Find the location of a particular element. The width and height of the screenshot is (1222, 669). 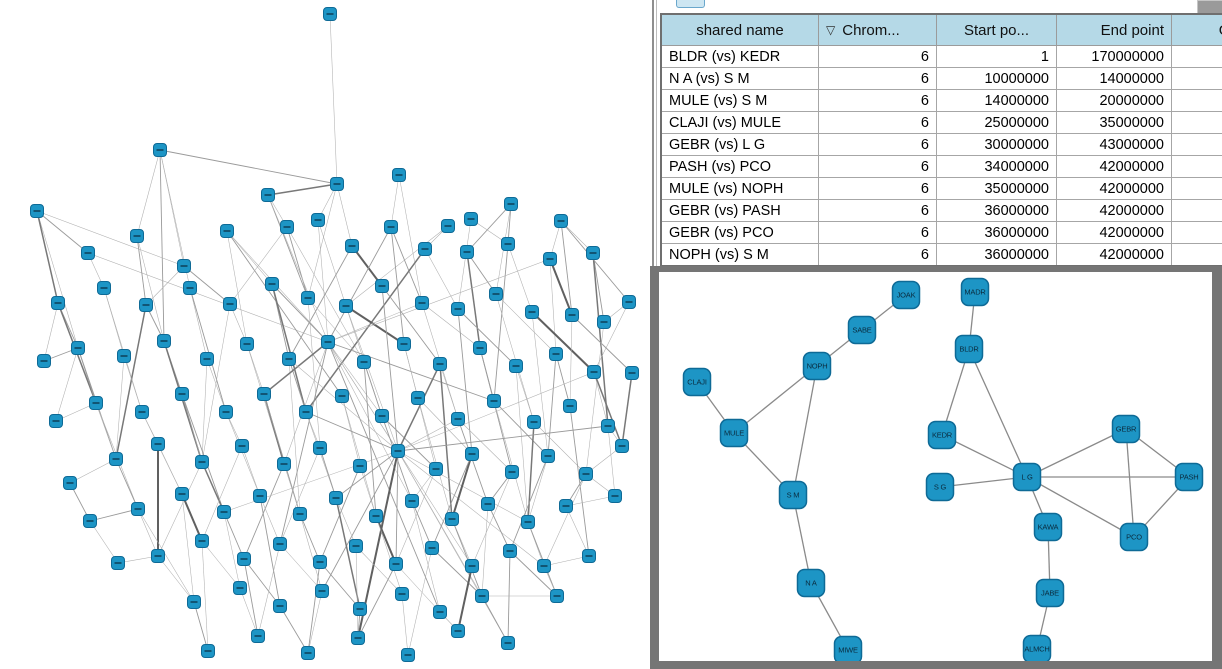

network-edge-BLDR-LG is located at coordinates (998, 413).